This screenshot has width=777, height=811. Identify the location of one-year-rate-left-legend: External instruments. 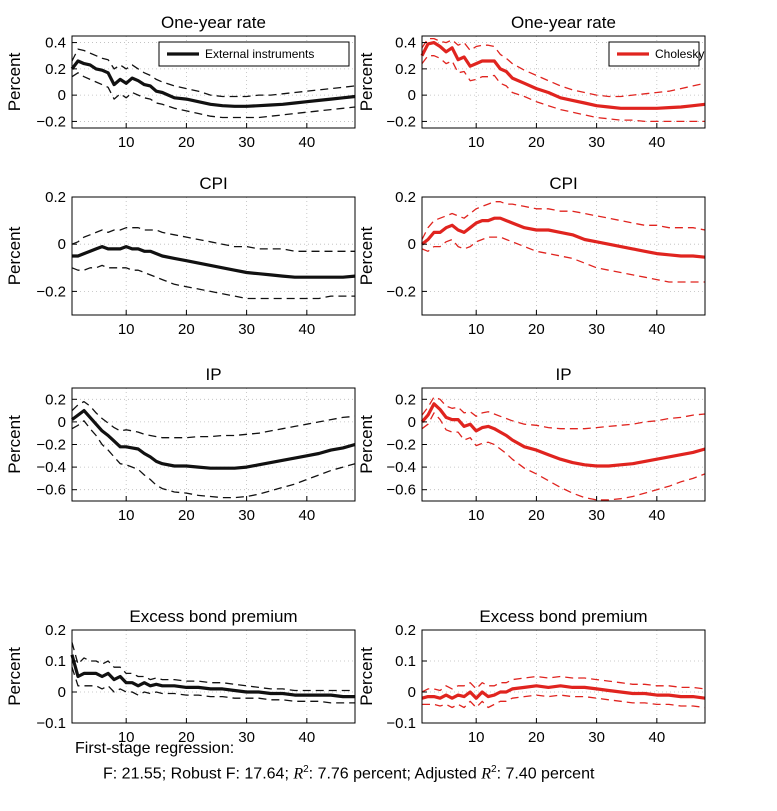
(254, 54).